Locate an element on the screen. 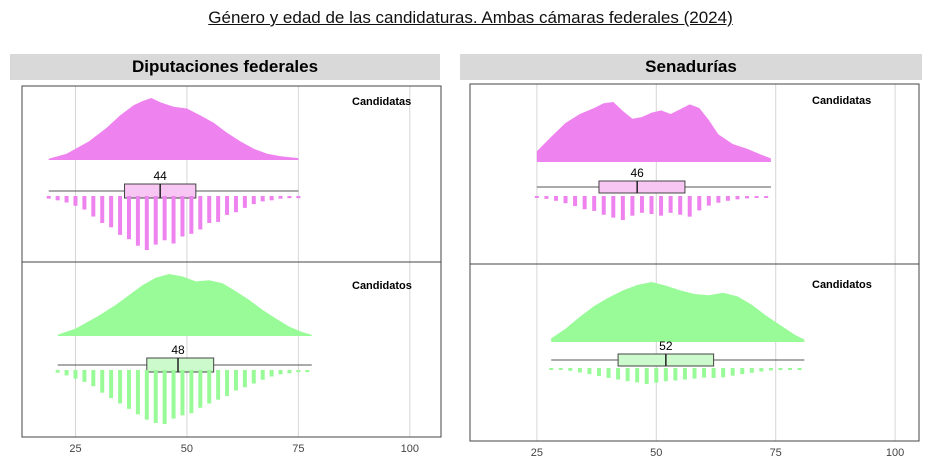 This screenshot has width=941, height=471. header-senadurias-label: Senadurías is located at coordinates (691, 66).